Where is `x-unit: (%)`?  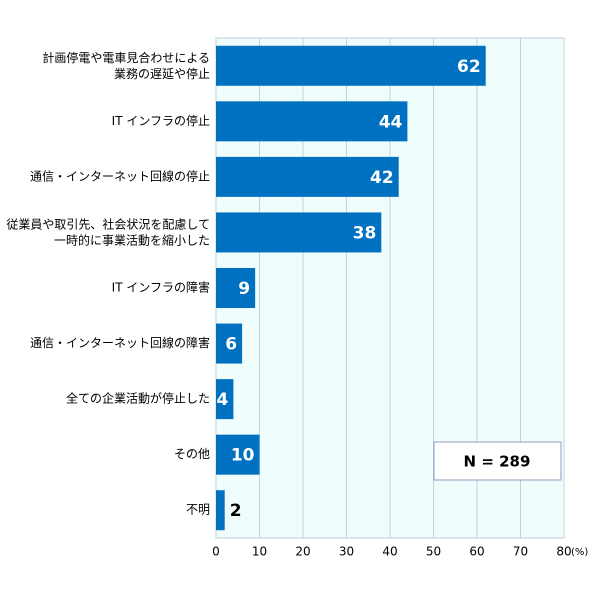
x-unit: (%) is located at coordinates (579, 552).